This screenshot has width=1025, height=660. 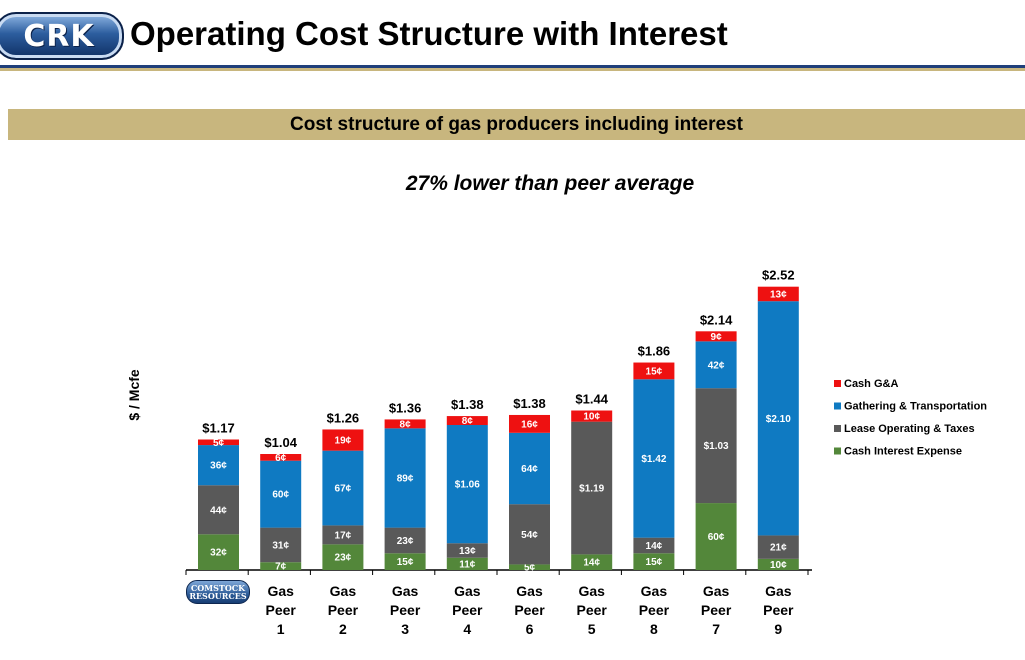 What do you see at coordinates (778, 275) in the screenshot?
I see `bar-total-label: $2.52` at bounding box center [778, 275].